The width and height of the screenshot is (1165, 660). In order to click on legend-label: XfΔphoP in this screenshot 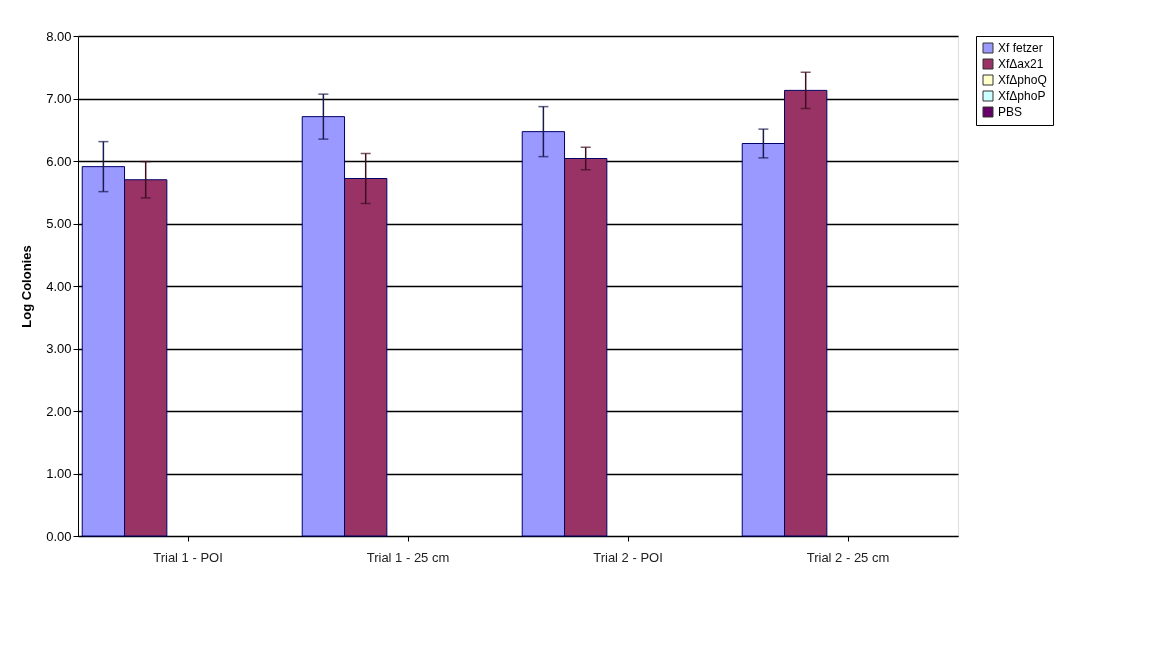, I will do `click(1022, 96)`.